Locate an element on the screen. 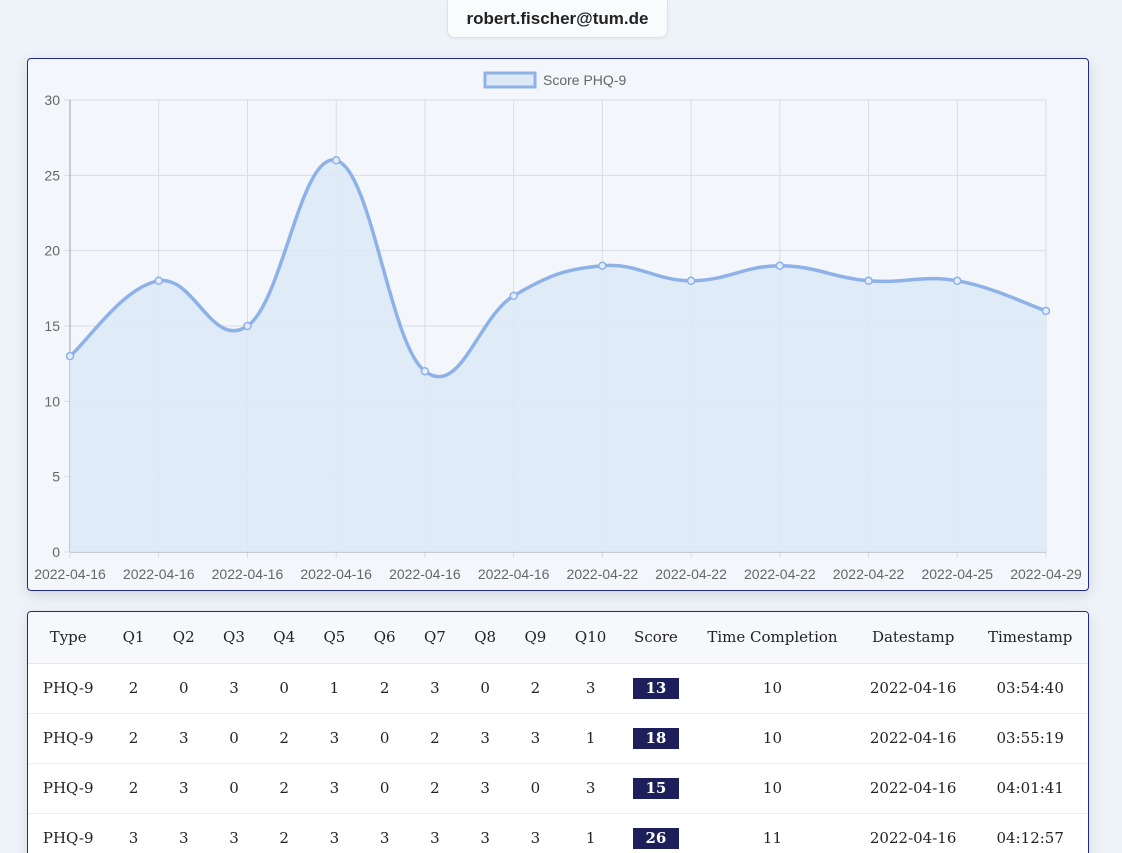  table-cell: 13 is located at coordinates (656, 688).